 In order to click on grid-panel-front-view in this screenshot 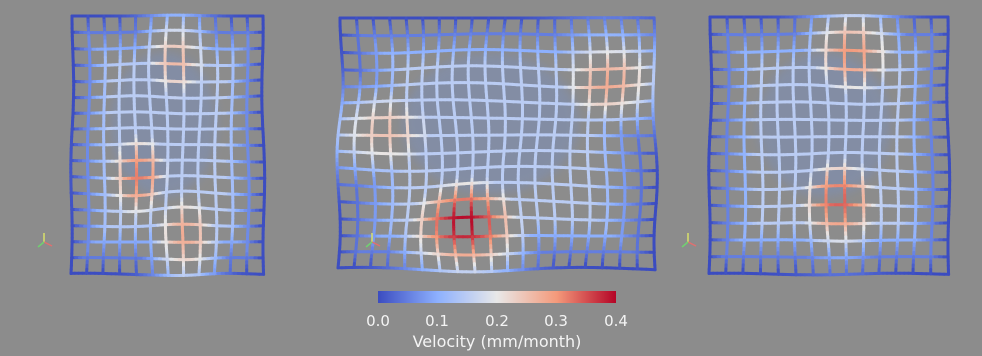, I will do `click(168, 145)`.